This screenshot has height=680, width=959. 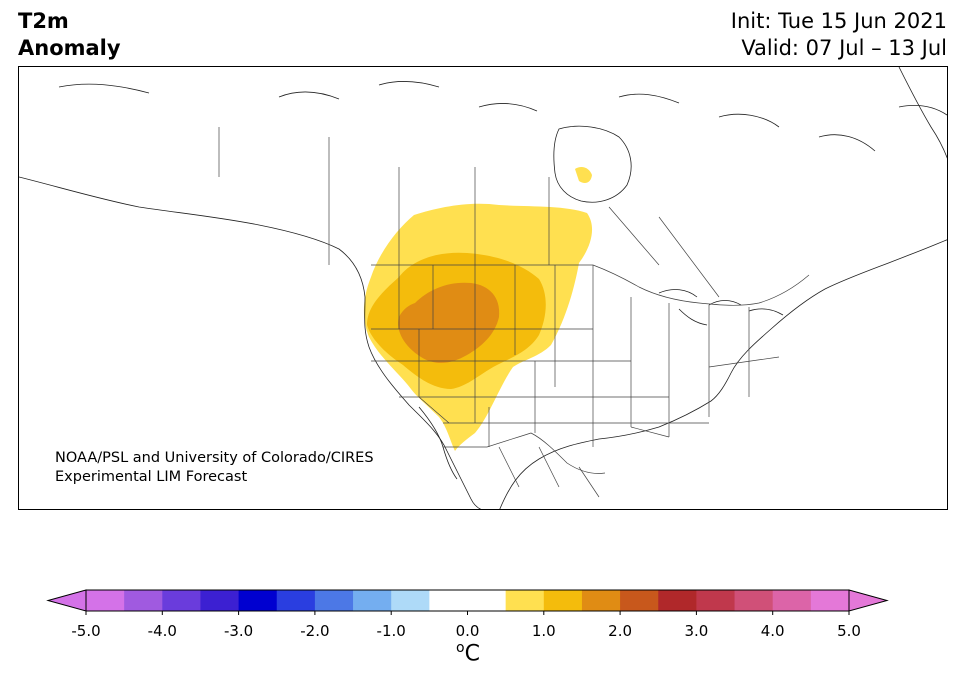 I want to click on canada-province-lines, so click(x=469, y=212).